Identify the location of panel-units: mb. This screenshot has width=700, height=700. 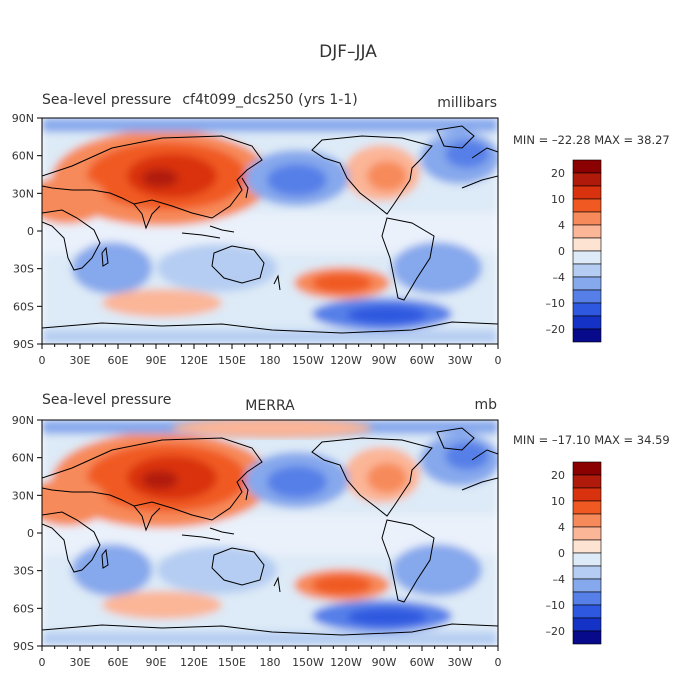
(485, 405).